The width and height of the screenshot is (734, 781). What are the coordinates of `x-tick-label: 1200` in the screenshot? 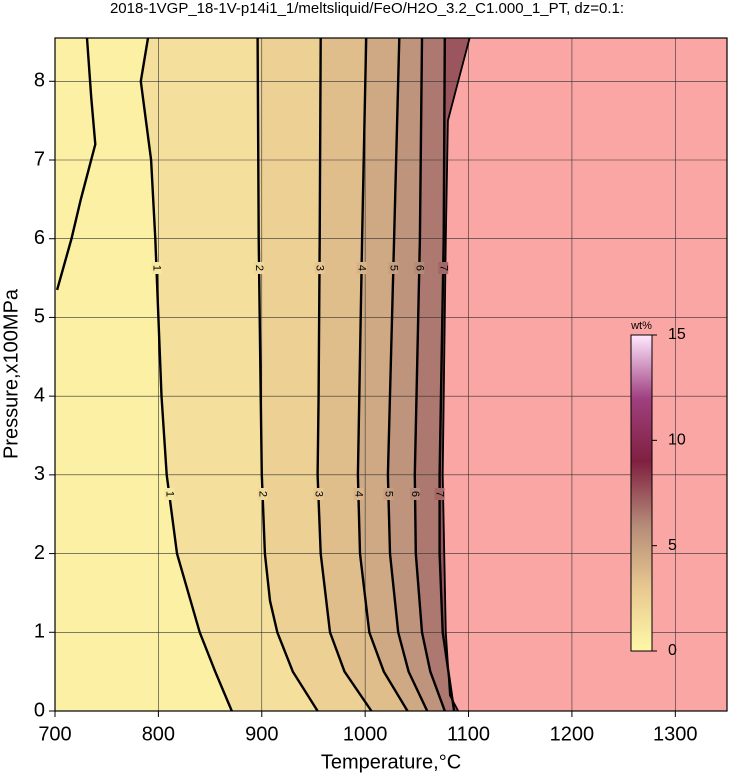 It's located at (572, 734).